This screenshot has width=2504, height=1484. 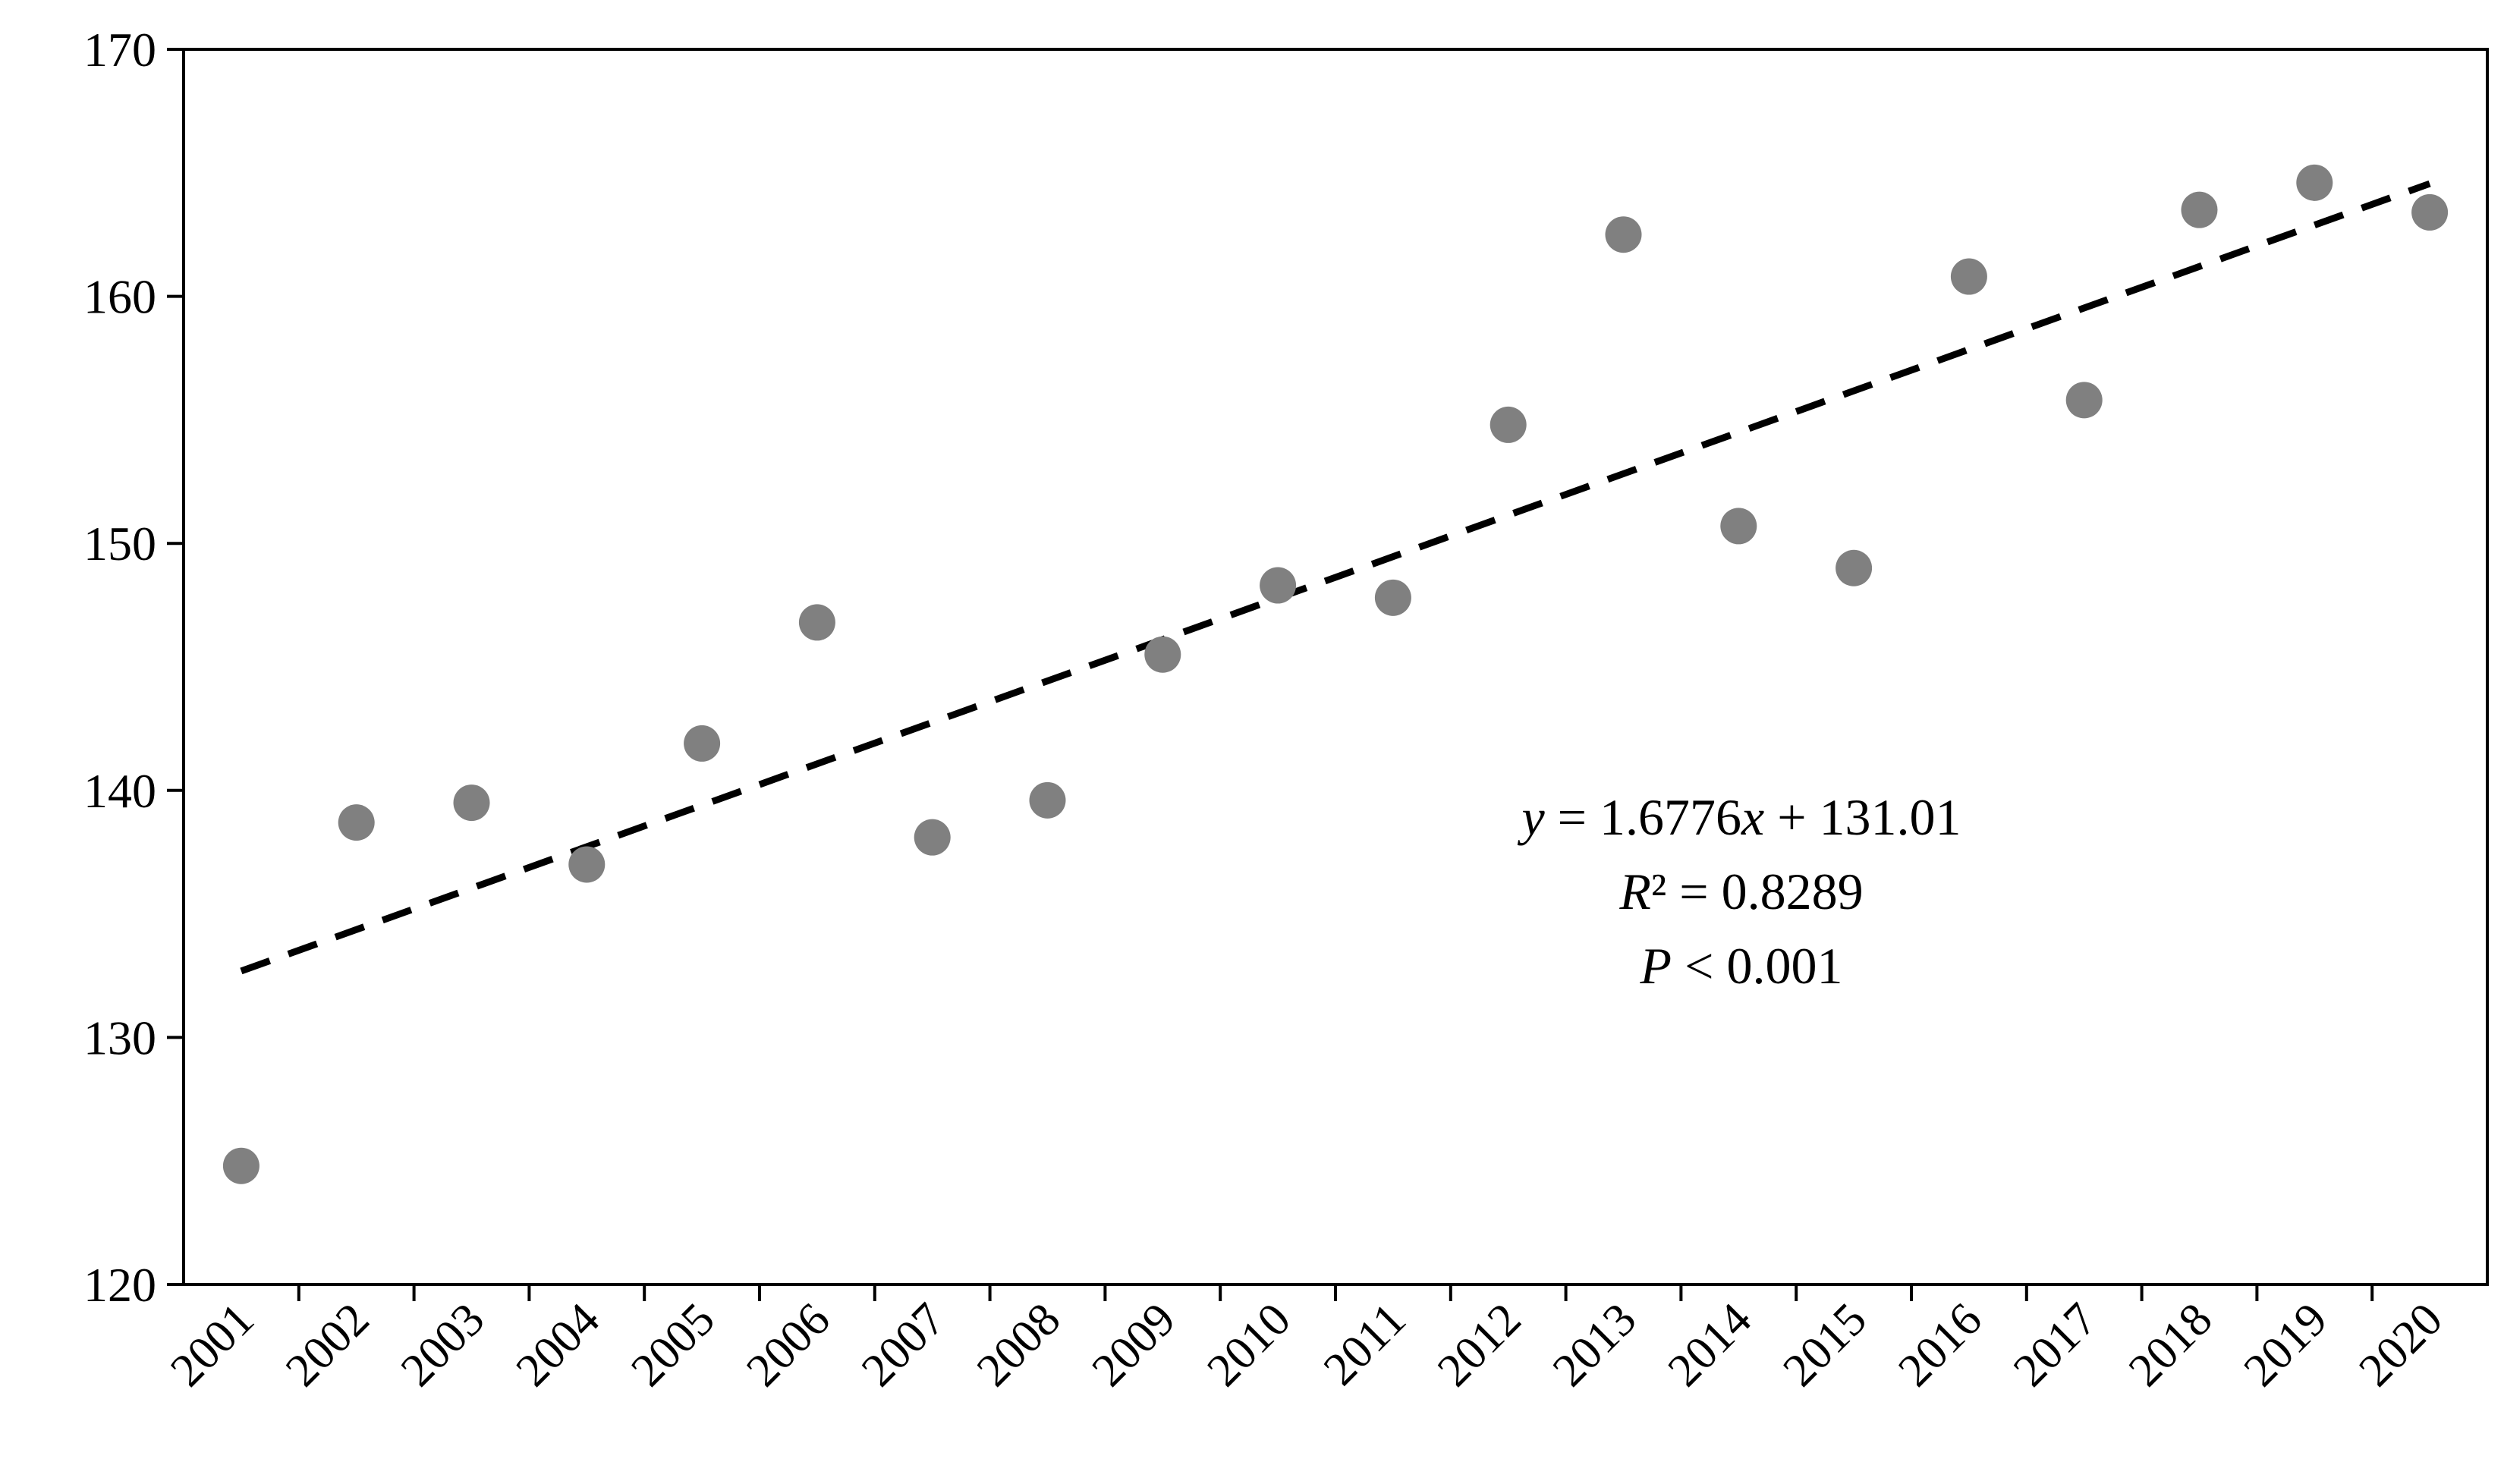 I want to click on y-tick-label: 130, so click(x=119, y=1037).